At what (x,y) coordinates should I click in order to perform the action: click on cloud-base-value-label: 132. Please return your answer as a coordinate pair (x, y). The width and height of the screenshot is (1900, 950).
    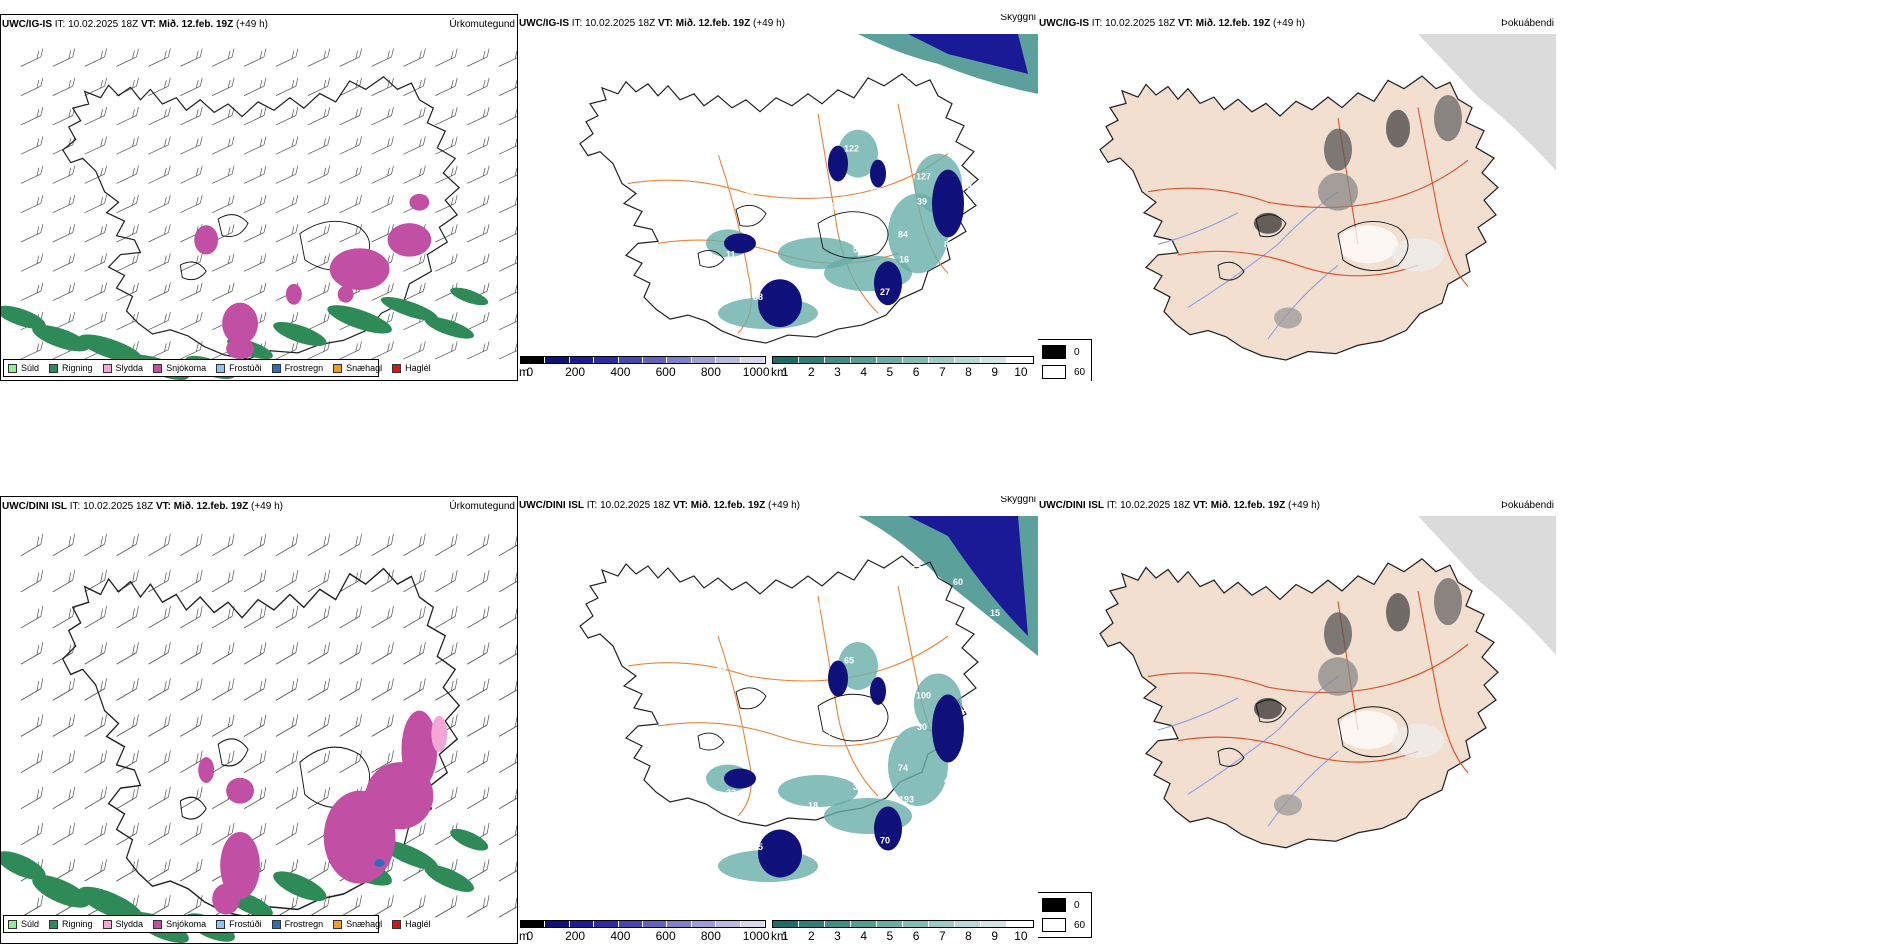
    Looking at the image, I should click on (787, 576).